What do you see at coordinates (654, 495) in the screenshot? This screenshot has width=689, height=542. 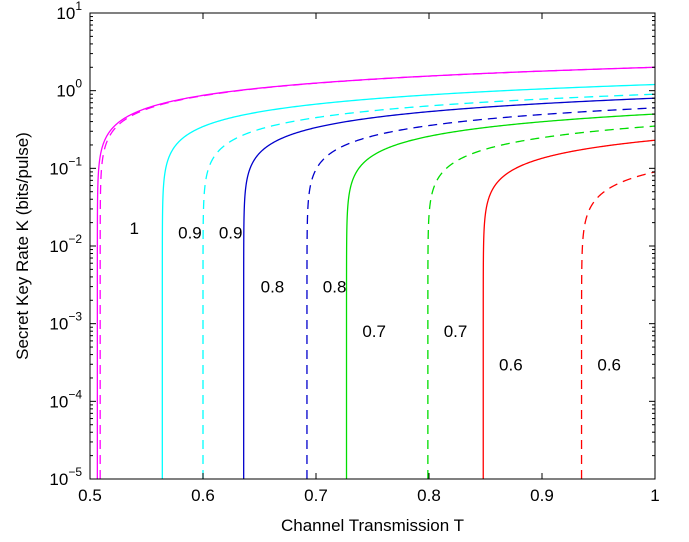 I see `x-tick-label: 1` at bounding box center [654, 495].